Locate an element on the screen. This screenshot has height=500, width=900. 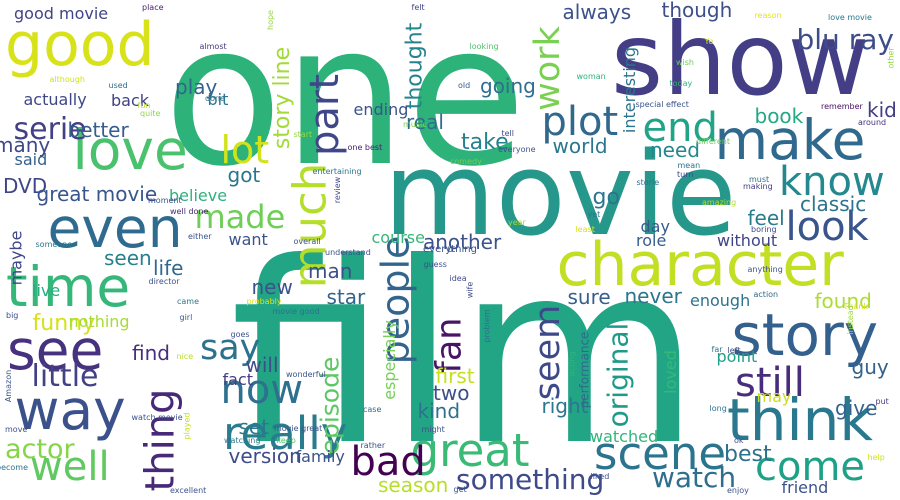
cloud-word: set is located at coordinates (254, 427).